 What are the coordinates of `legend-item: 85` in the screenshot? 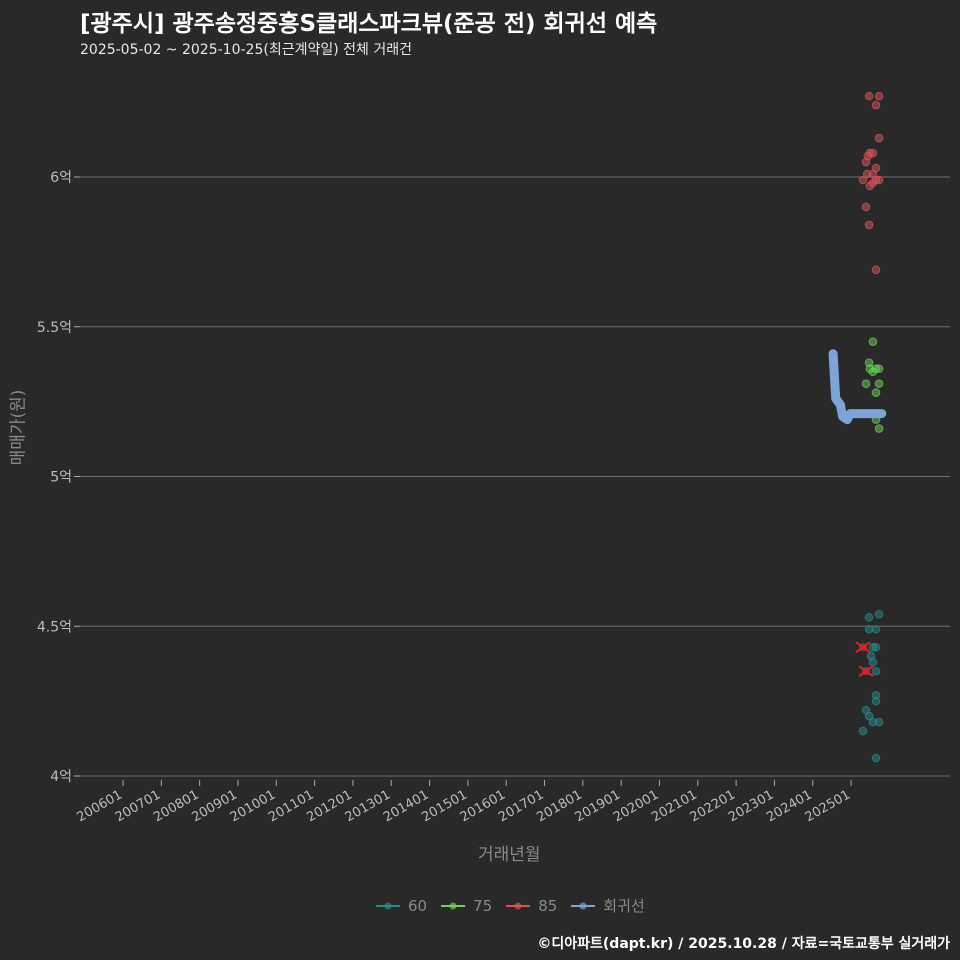 It's located at (531, 906).